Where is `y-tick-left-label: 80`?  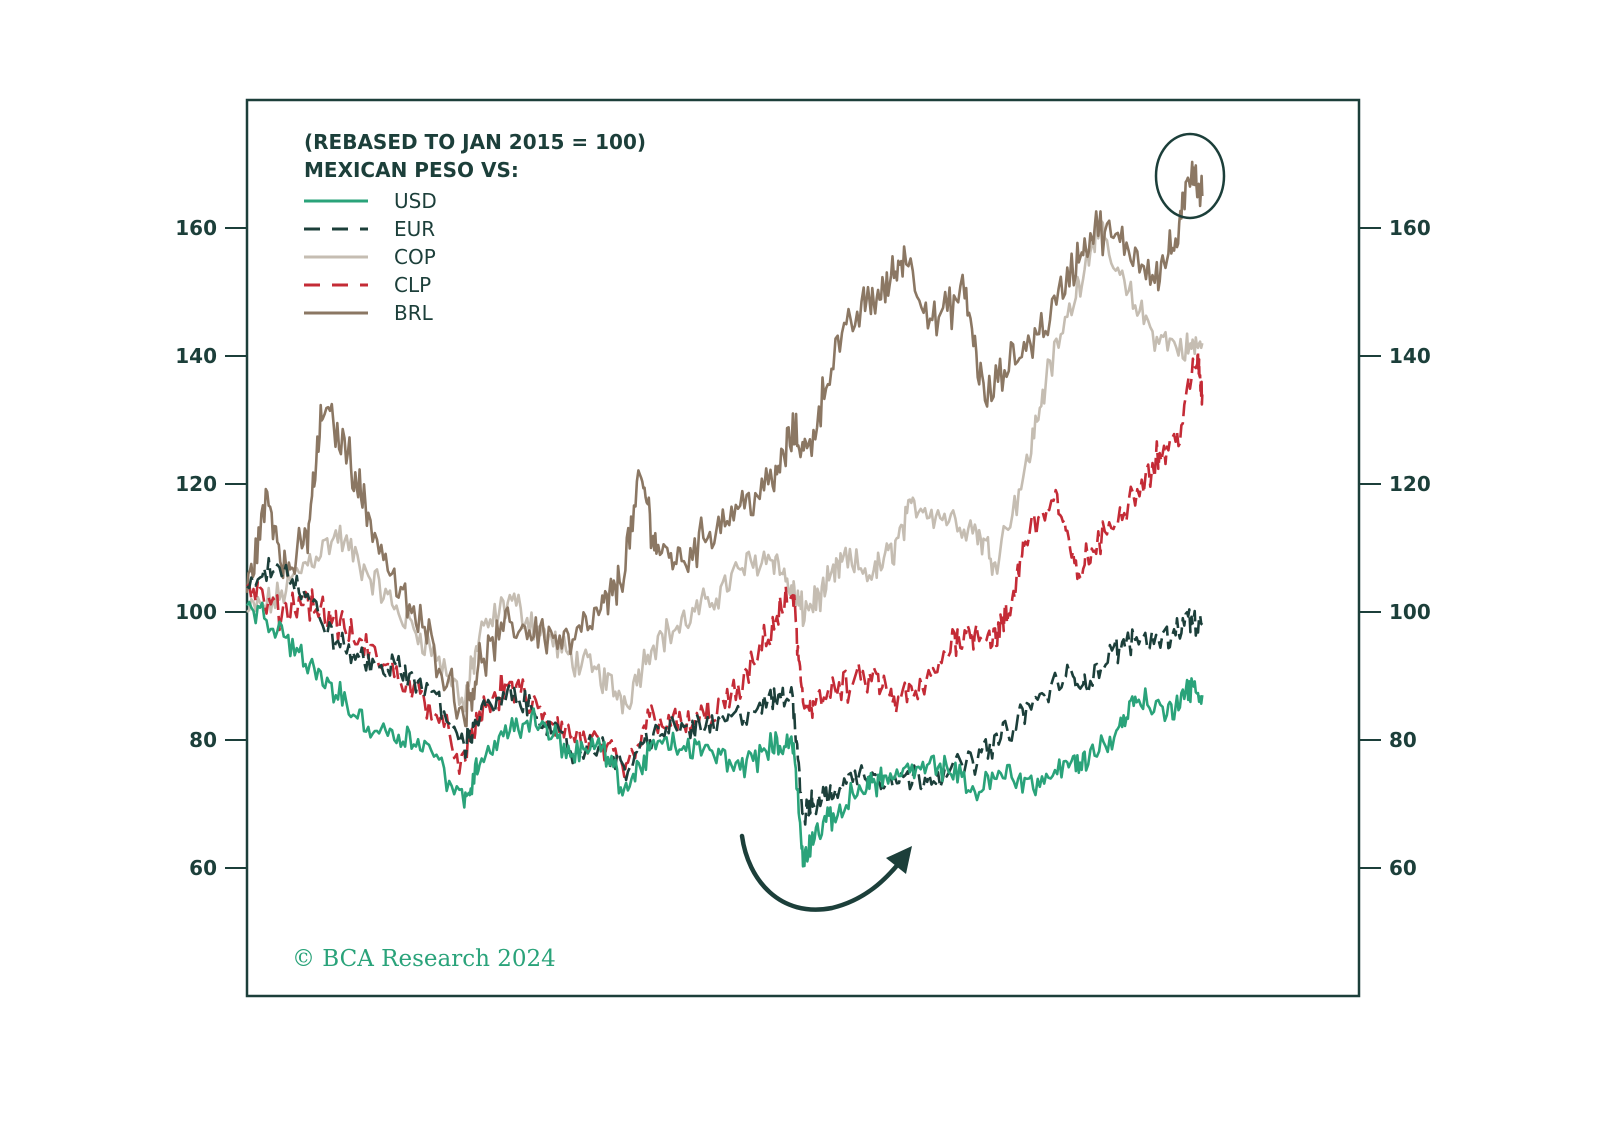 y-tick-left-label: 80 is located at coordinates (203, 740).